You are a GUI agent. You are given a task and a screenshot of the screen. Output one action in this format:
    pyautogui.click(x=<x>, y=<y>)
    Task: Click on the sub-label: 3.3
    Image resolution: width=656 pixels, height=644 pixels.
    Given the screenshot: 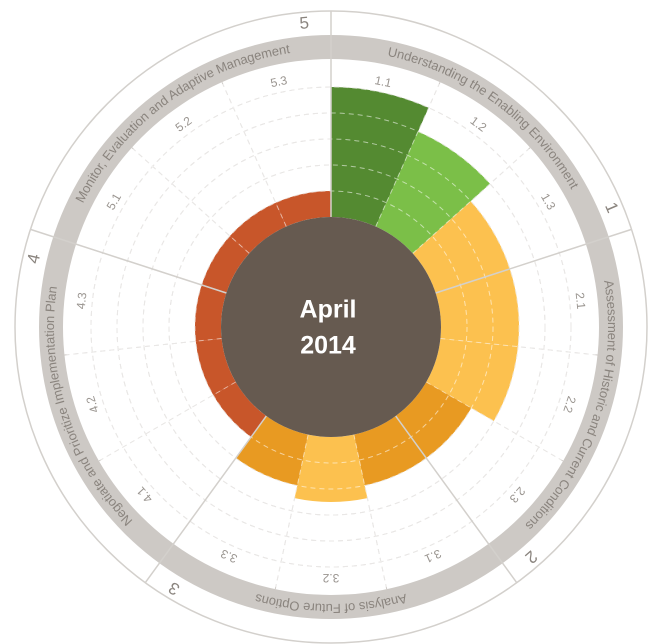 What is the action you would take?
    pyautogui.click(x=228, y=556)
    